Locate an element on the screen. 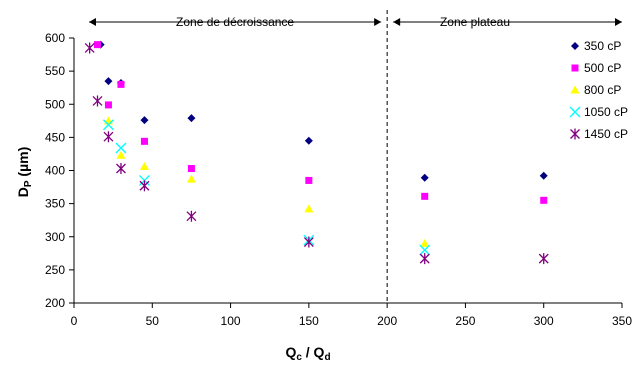 The height and width of the screenshot is (365, 633). x-tick-label: 250 is located at coordinates (465, 321).